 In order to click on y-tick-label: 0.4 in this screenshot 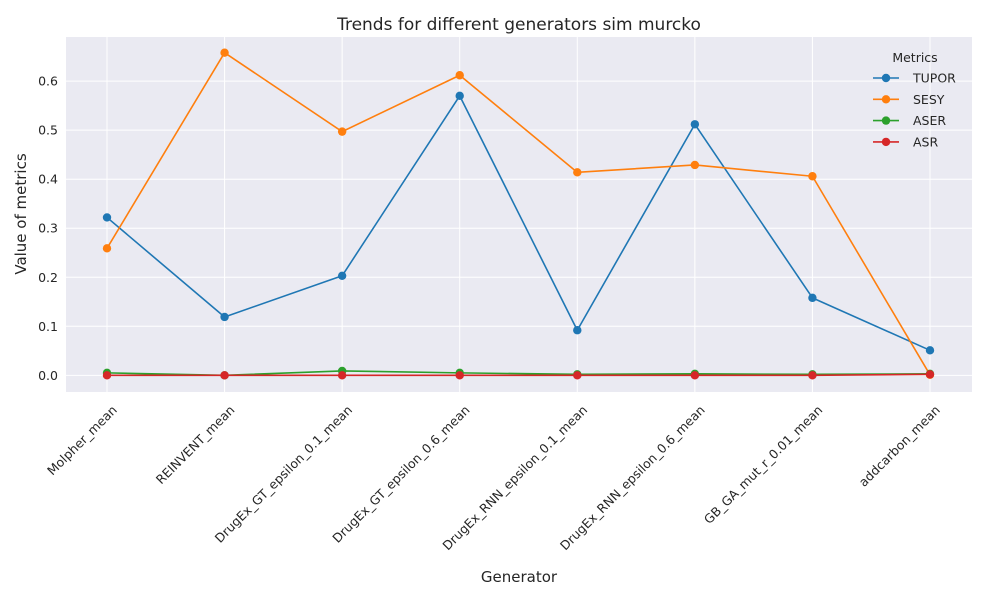, I will do `click(48, 179)`.